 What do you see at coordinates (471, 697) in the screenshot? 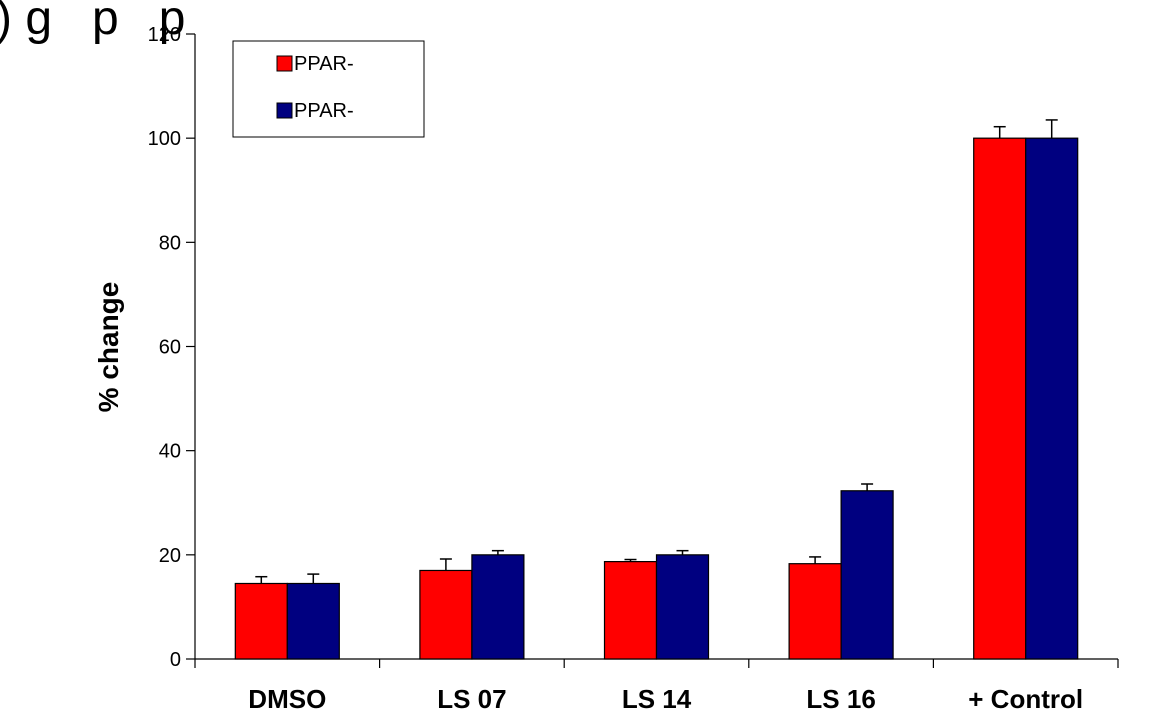
I see `category-label: LS 07` at bounding box center [471, 697].